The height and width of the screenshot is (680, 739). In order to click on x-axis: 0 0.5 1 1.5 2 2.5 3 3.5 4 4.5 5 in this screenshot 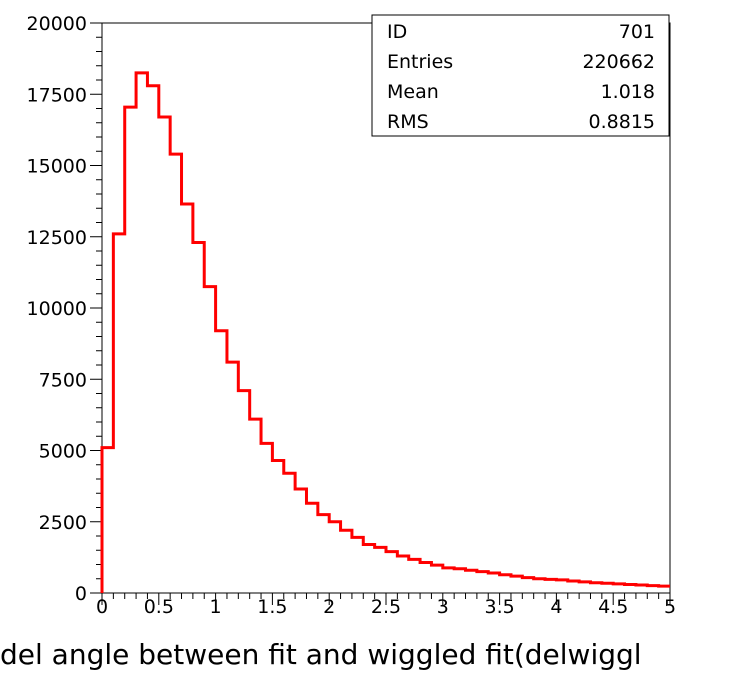, I will do `click(386, 605)`.